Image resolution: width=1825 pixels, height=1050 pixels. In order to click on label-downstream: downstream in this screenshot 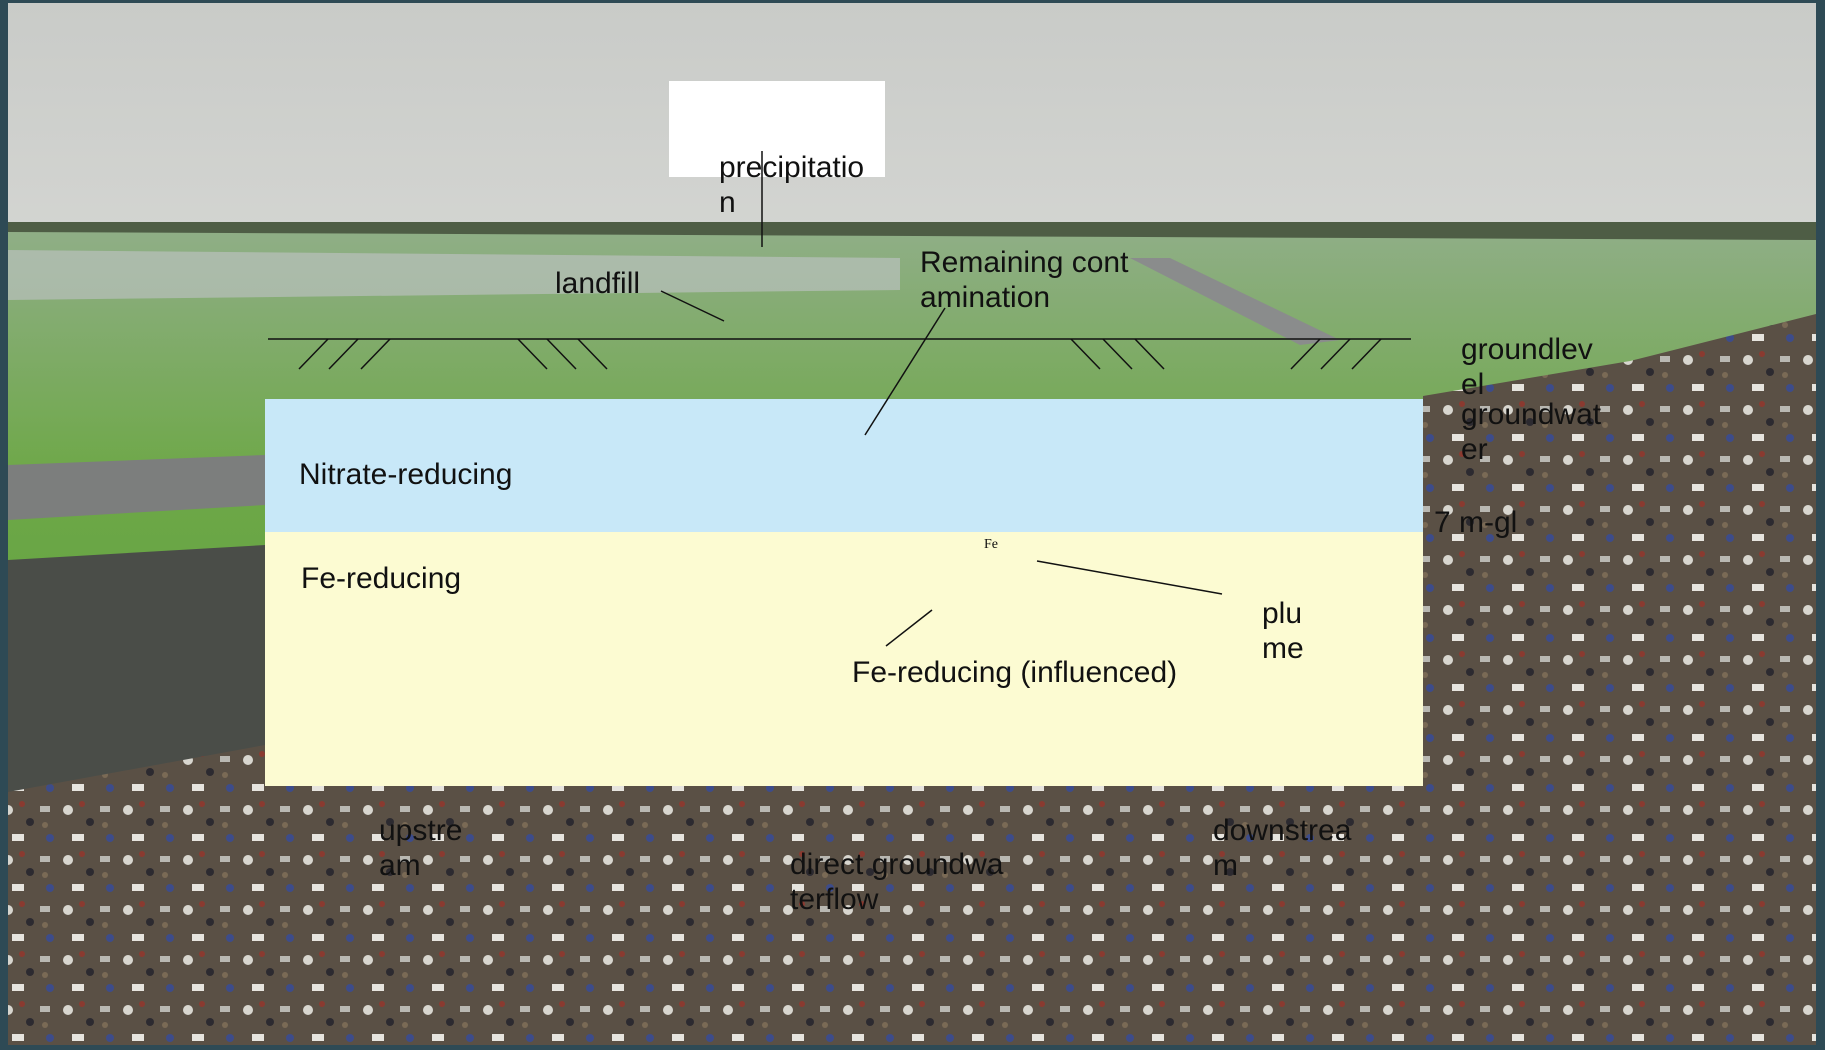, I will do `click(1282, 848)`.